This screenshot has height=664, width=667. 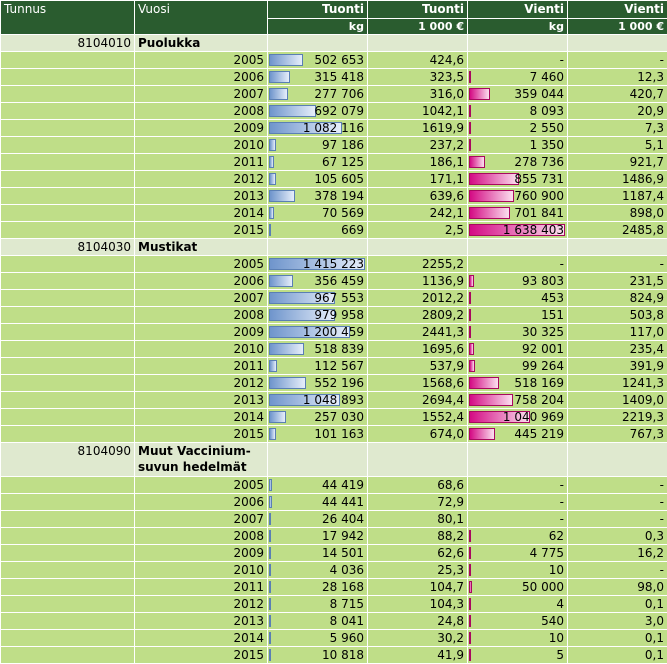 What do you see at coordinates (517, 332) in the screenshot?
I see `export-kg-cell: 30 325` at bounding box center [517, 332].